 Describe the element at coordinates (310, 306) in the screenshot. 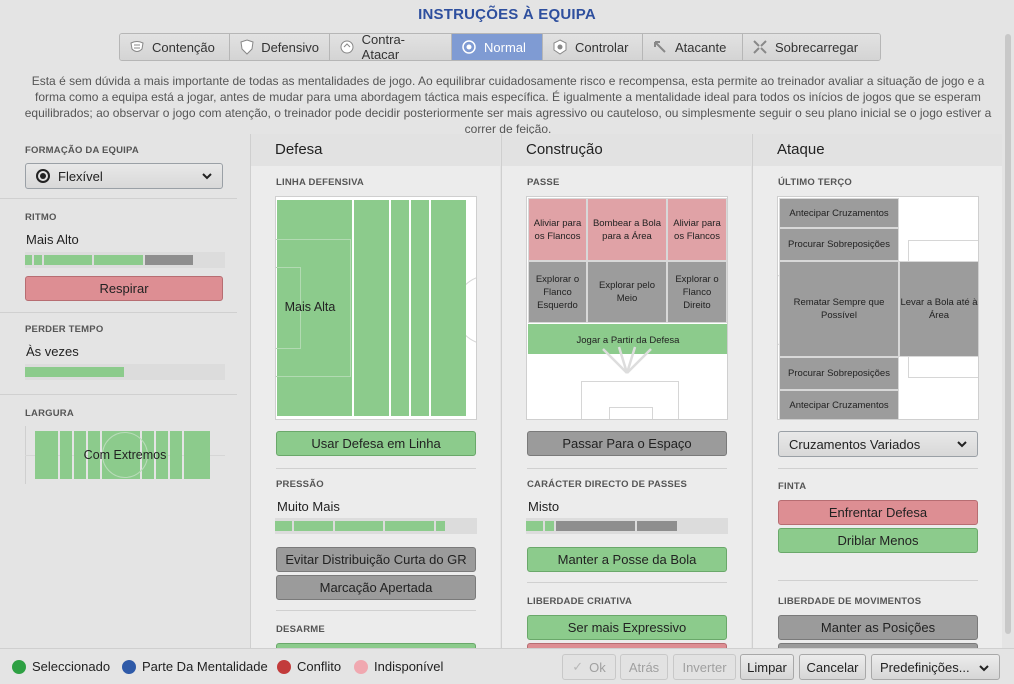

I see `linha-defensiva-value: Mais Alta` at that location.